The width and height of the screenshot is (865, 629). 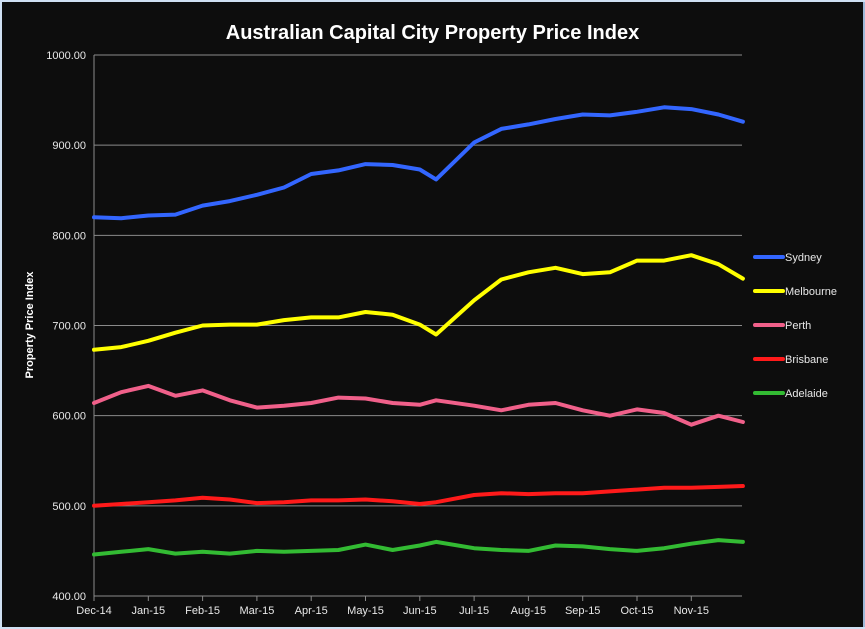 What do you see at coordinates (798, 326) in the screenshot?
I see `legend-label-perth: Perth` at bounding box center [798, 326].